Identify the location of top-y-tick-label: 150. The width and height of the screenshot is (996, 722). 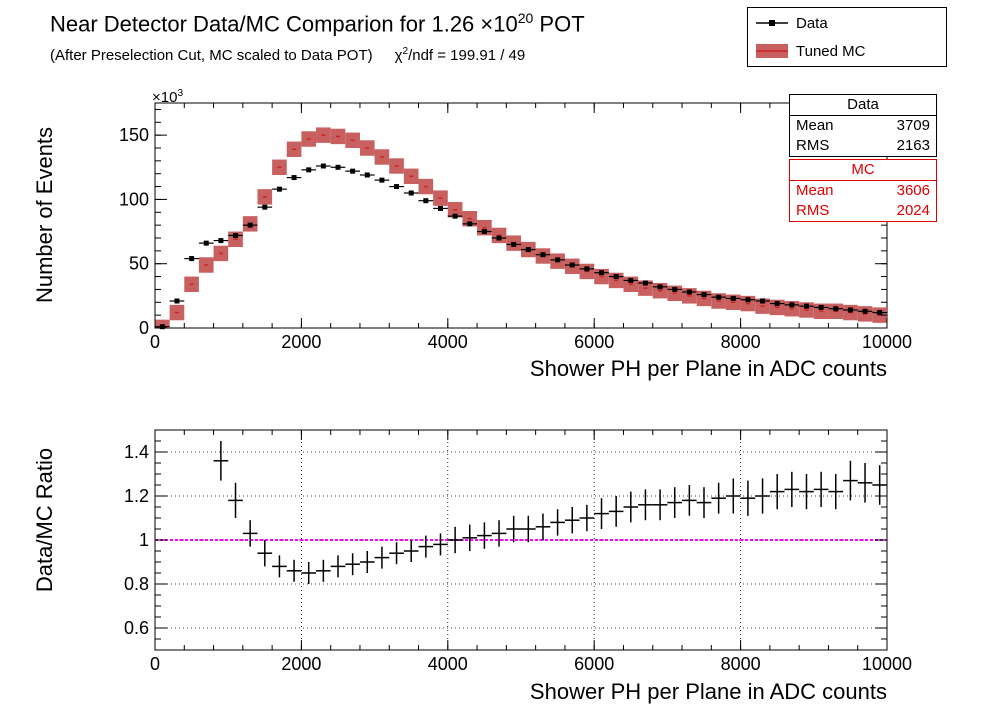
(134, 135).